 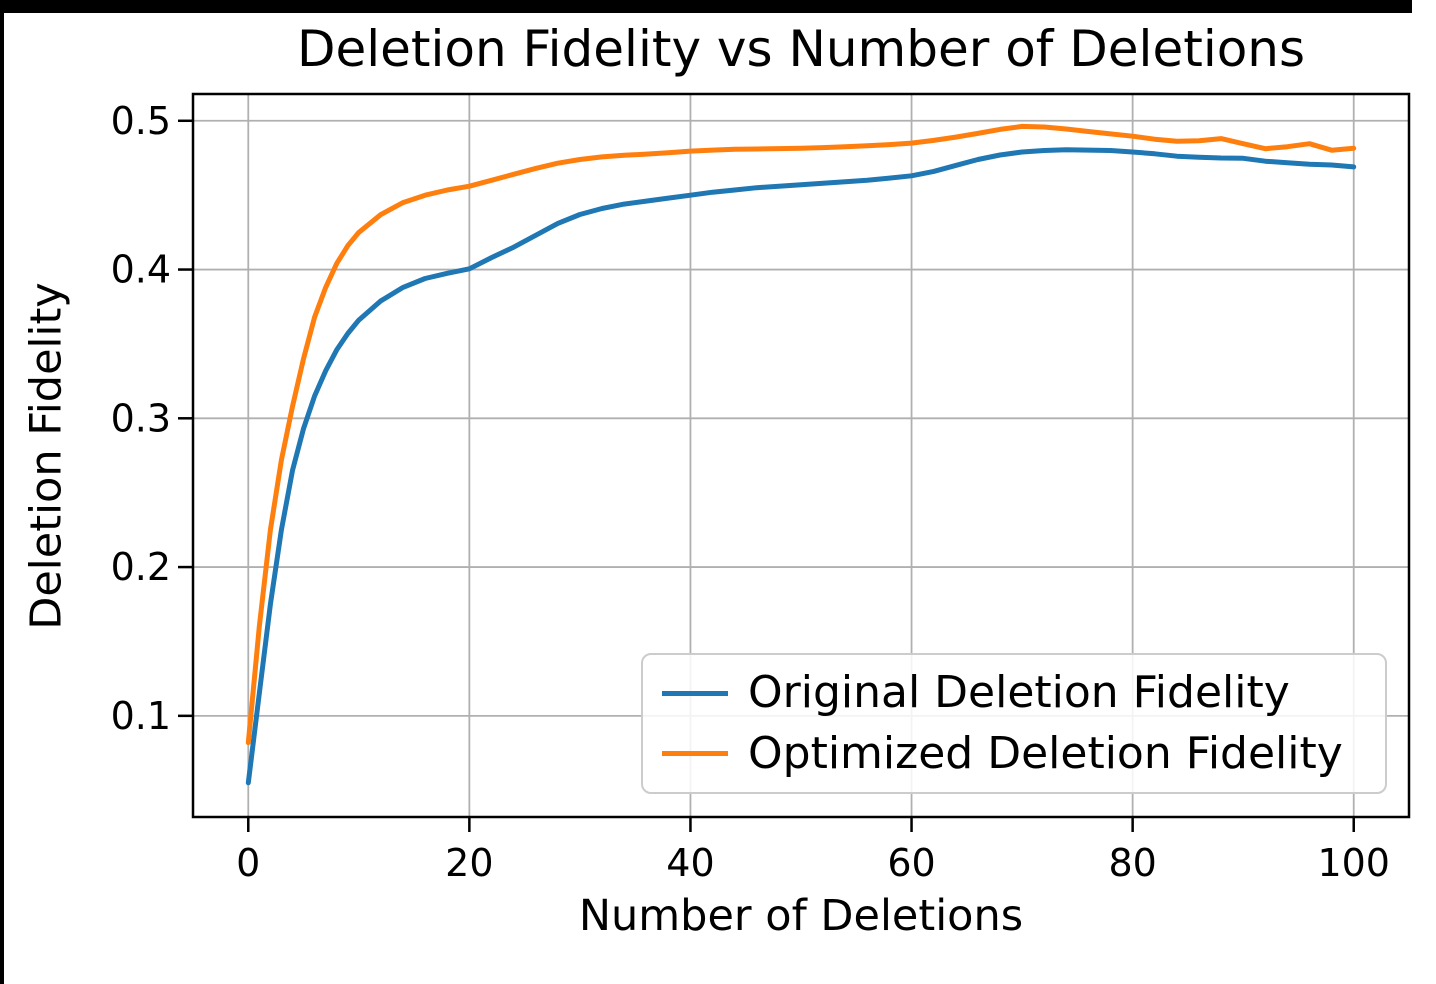 What do you see at coordinates (46, 456) in the screenshot?
I see `y-axis-label: Deletion Fidelity` at bounding box center [46, 456].